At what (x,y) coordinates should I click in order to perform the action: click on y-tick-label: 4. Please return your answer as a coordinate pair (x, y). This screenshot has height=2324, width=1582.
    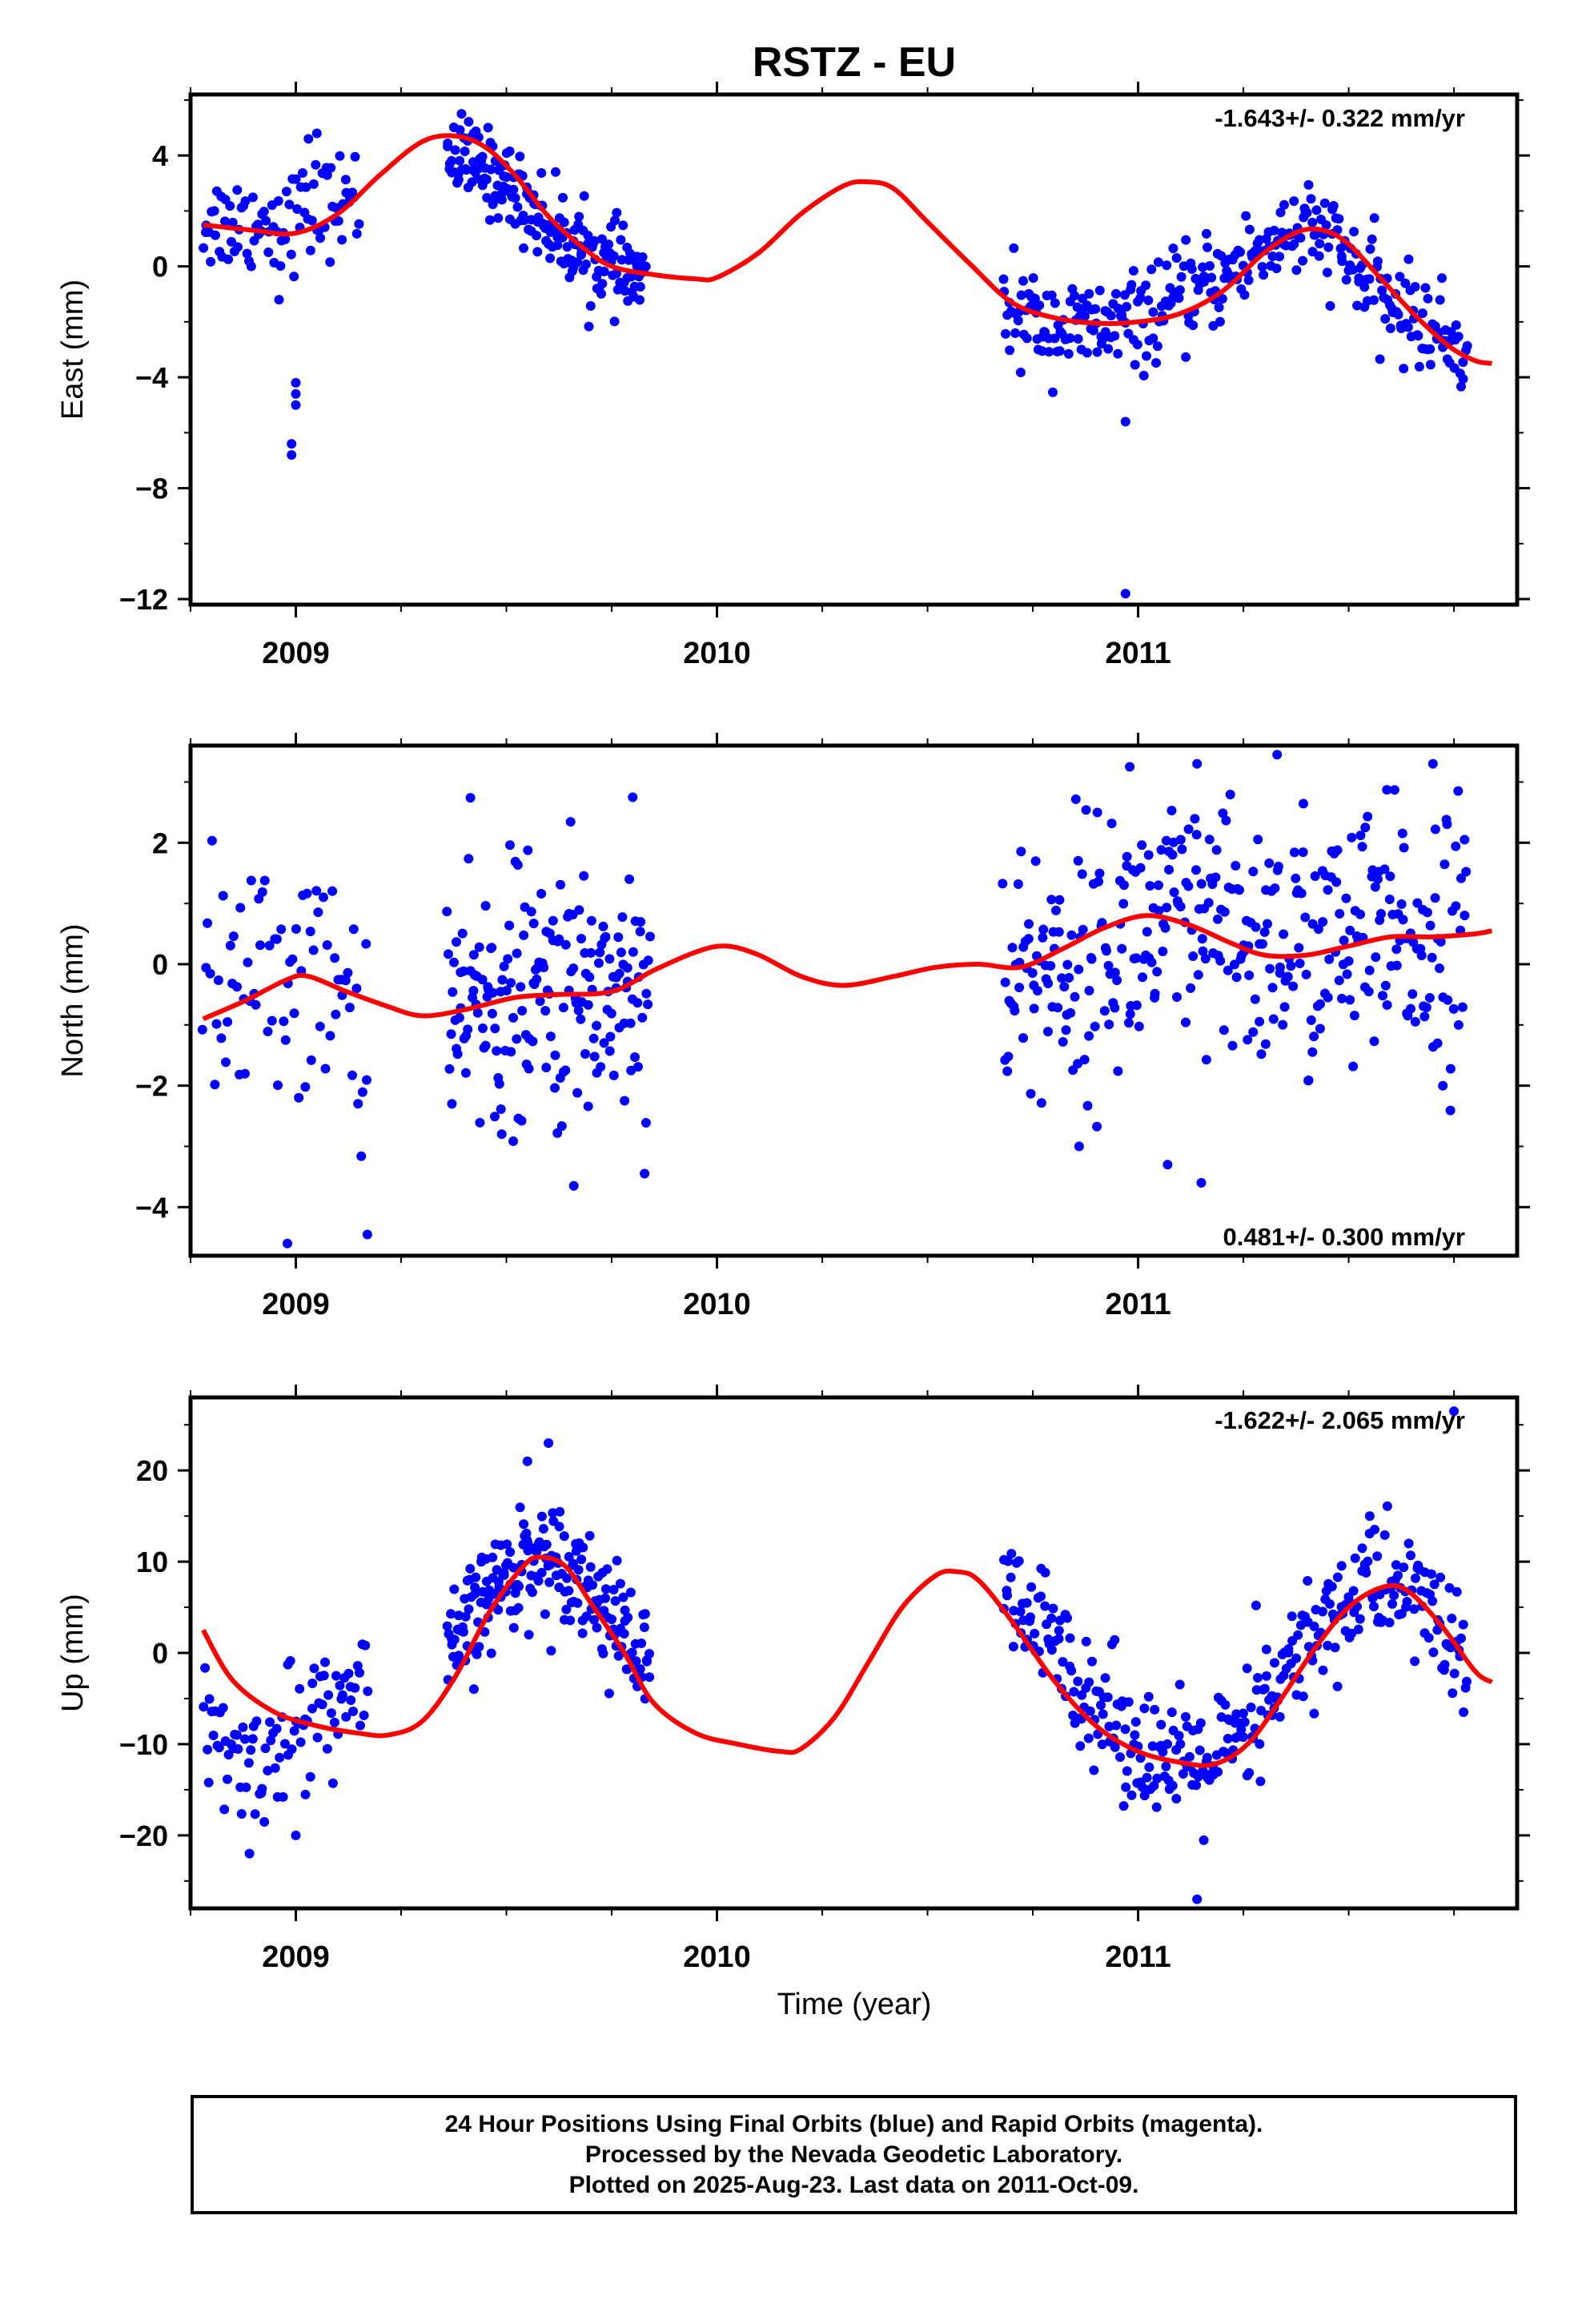
    Looking at the image, I should click on (160, 155).